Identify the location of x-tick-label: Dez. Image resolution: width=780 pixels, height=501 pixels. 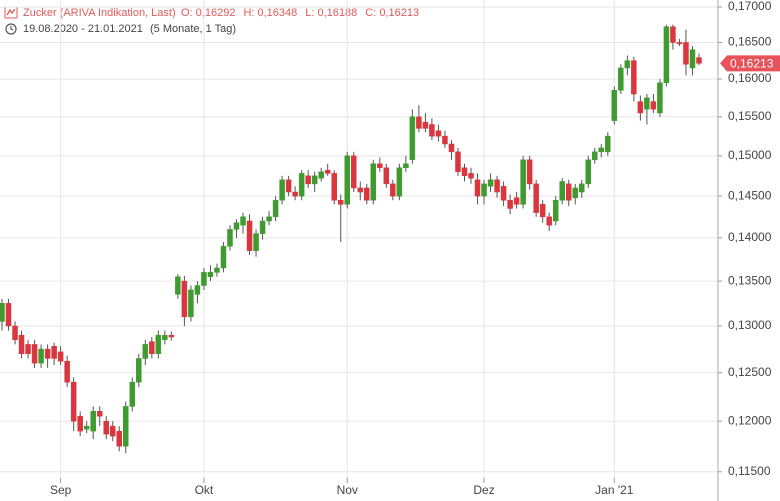
(483, 490).